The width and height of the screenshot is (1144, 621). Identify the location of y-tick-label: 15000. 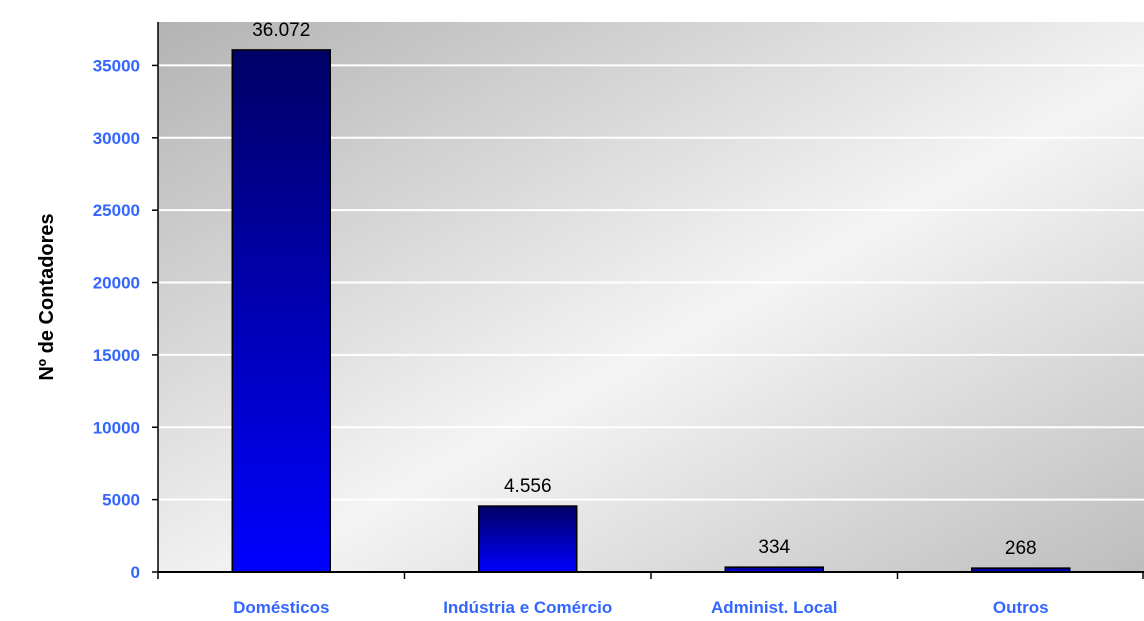
(116, 355).